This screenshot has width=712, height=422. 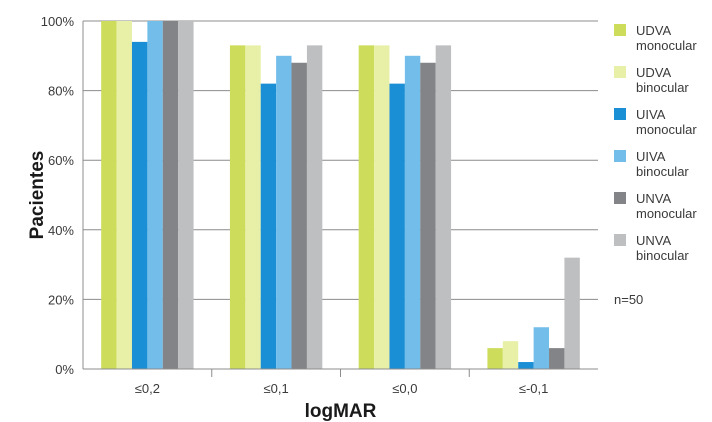 What do you see at coordinates (61, 230) in the screenshot?
I see `y-tick-label: 40%` at bounding box center [61, 230].